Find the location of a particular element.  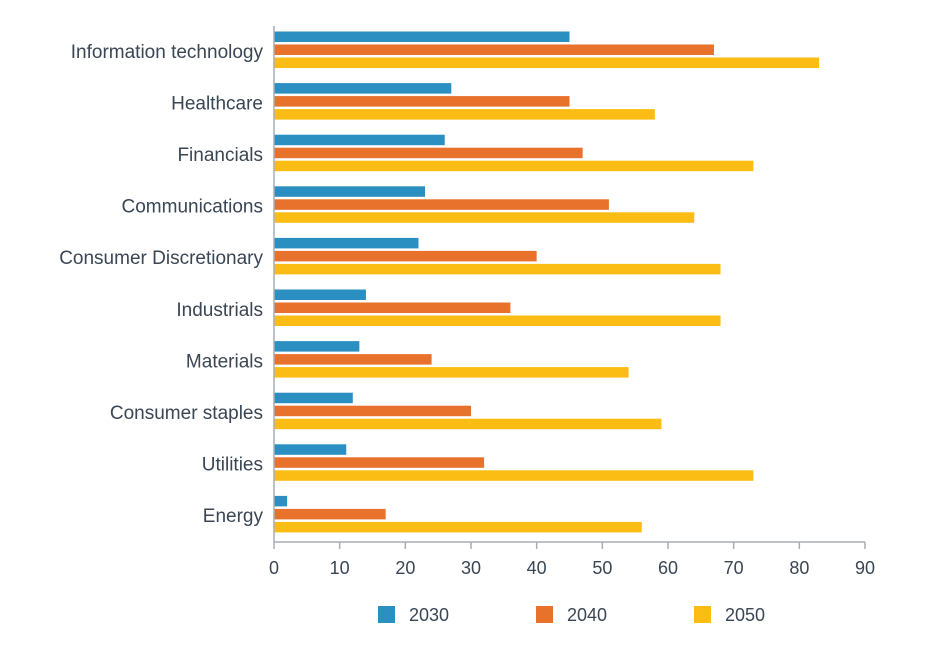

legend-label-2050: 2050 is located at coordinates (745, 615).